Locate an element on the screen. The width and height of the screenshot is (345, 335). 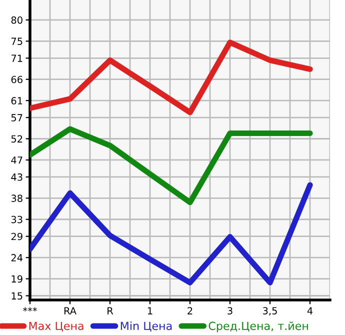
y-tick-label: 19 is located at coordinates (17, 279).